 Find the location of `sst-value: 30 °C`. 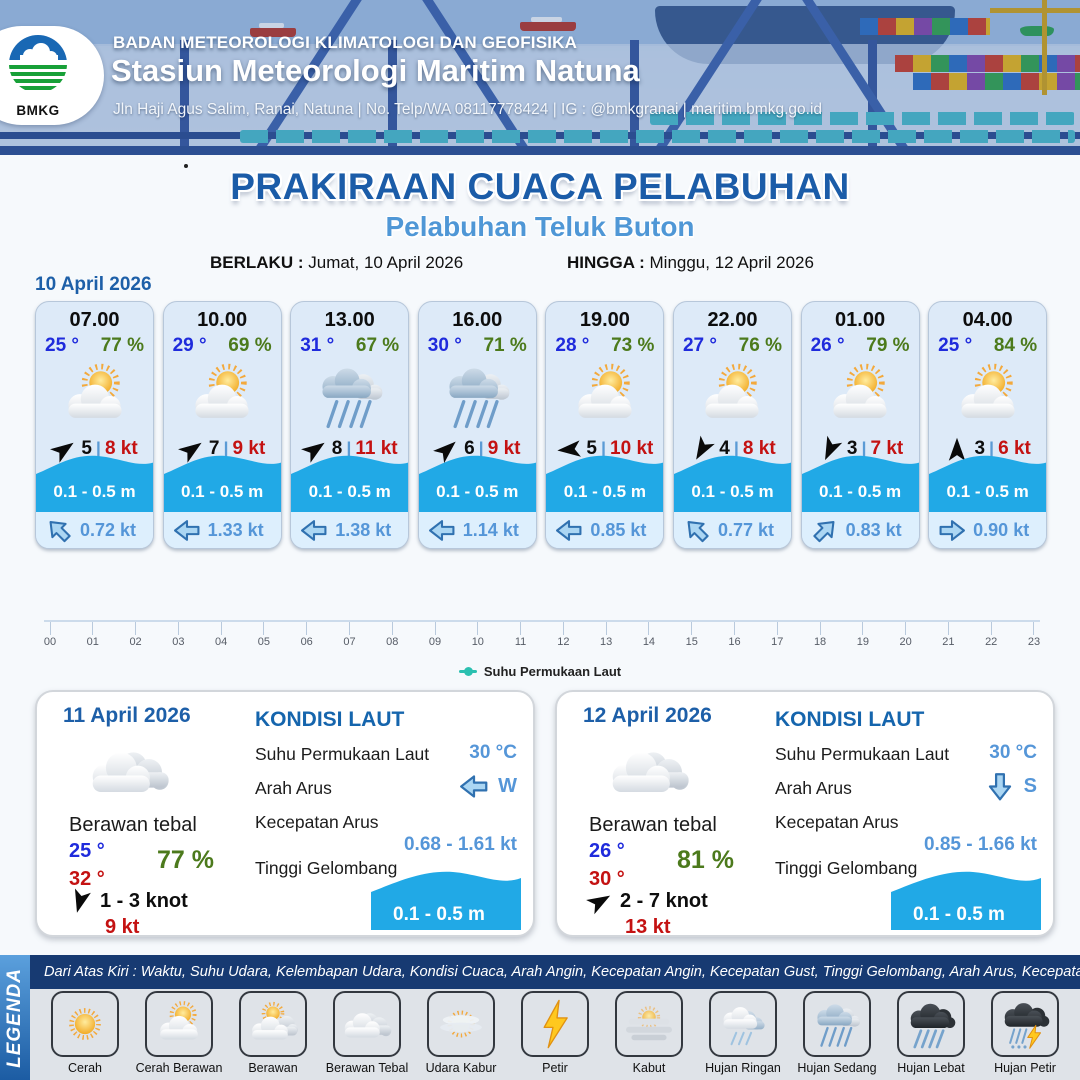

sst-value: 30 °C is located at coordinates (1013, 752).